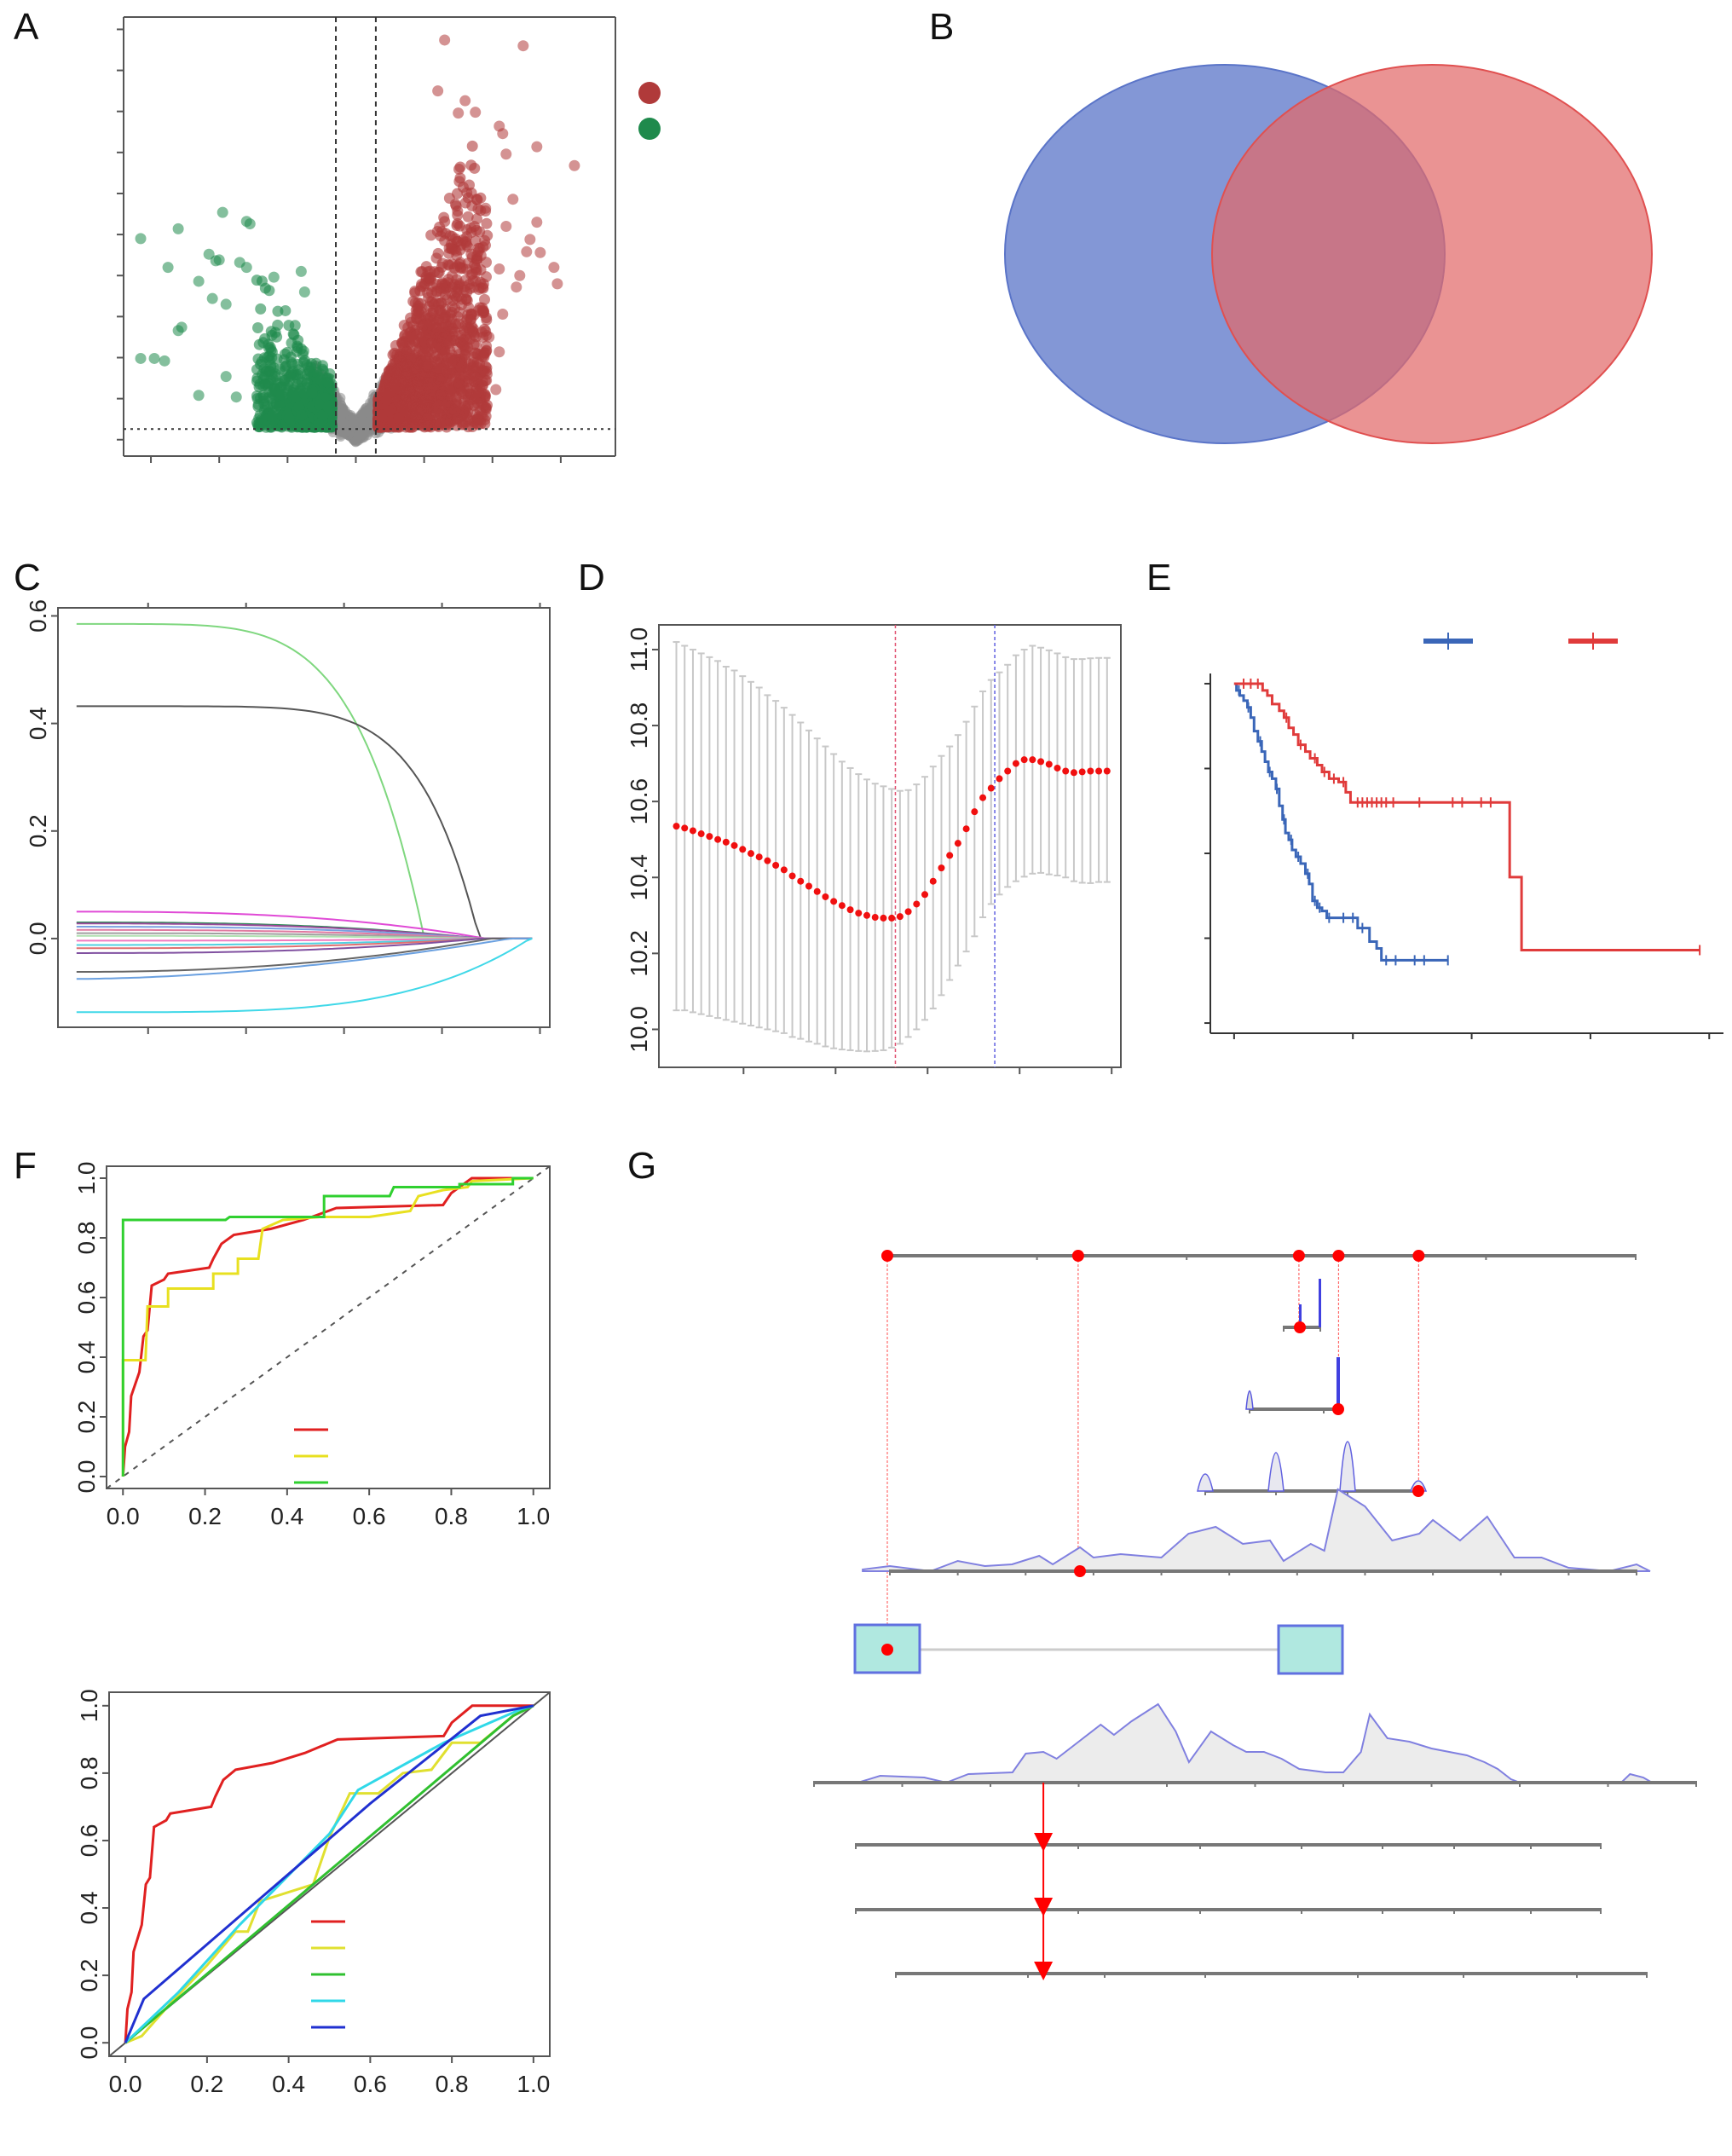 This screenshot has height=2156, width=1732. I want to click on volcano-plot, so click(389, 239).